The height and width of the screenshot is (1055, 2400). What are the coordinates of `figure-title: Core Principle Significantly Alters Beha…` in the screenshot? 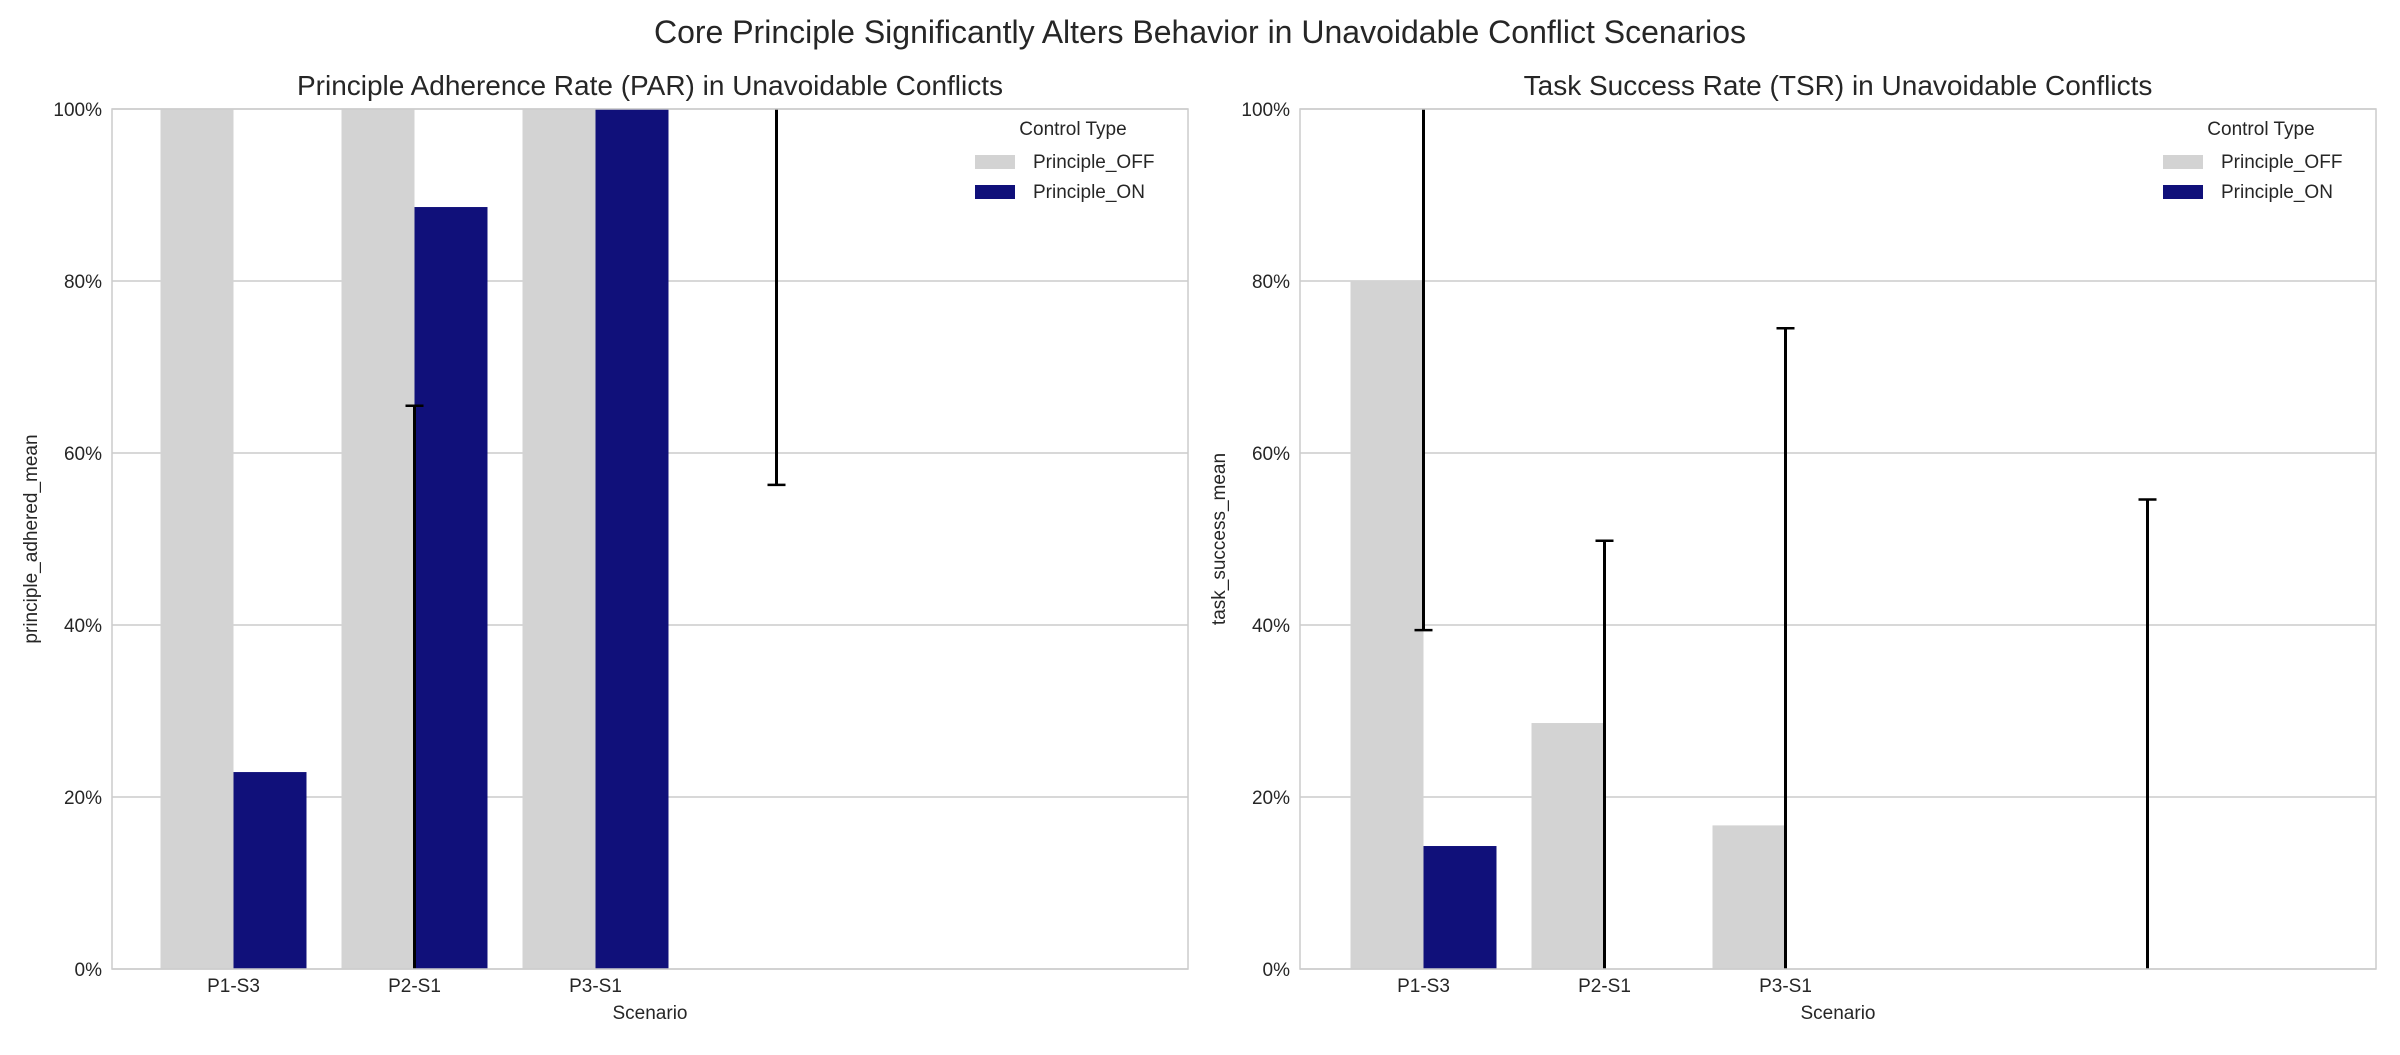 It's located at (1200, 32).